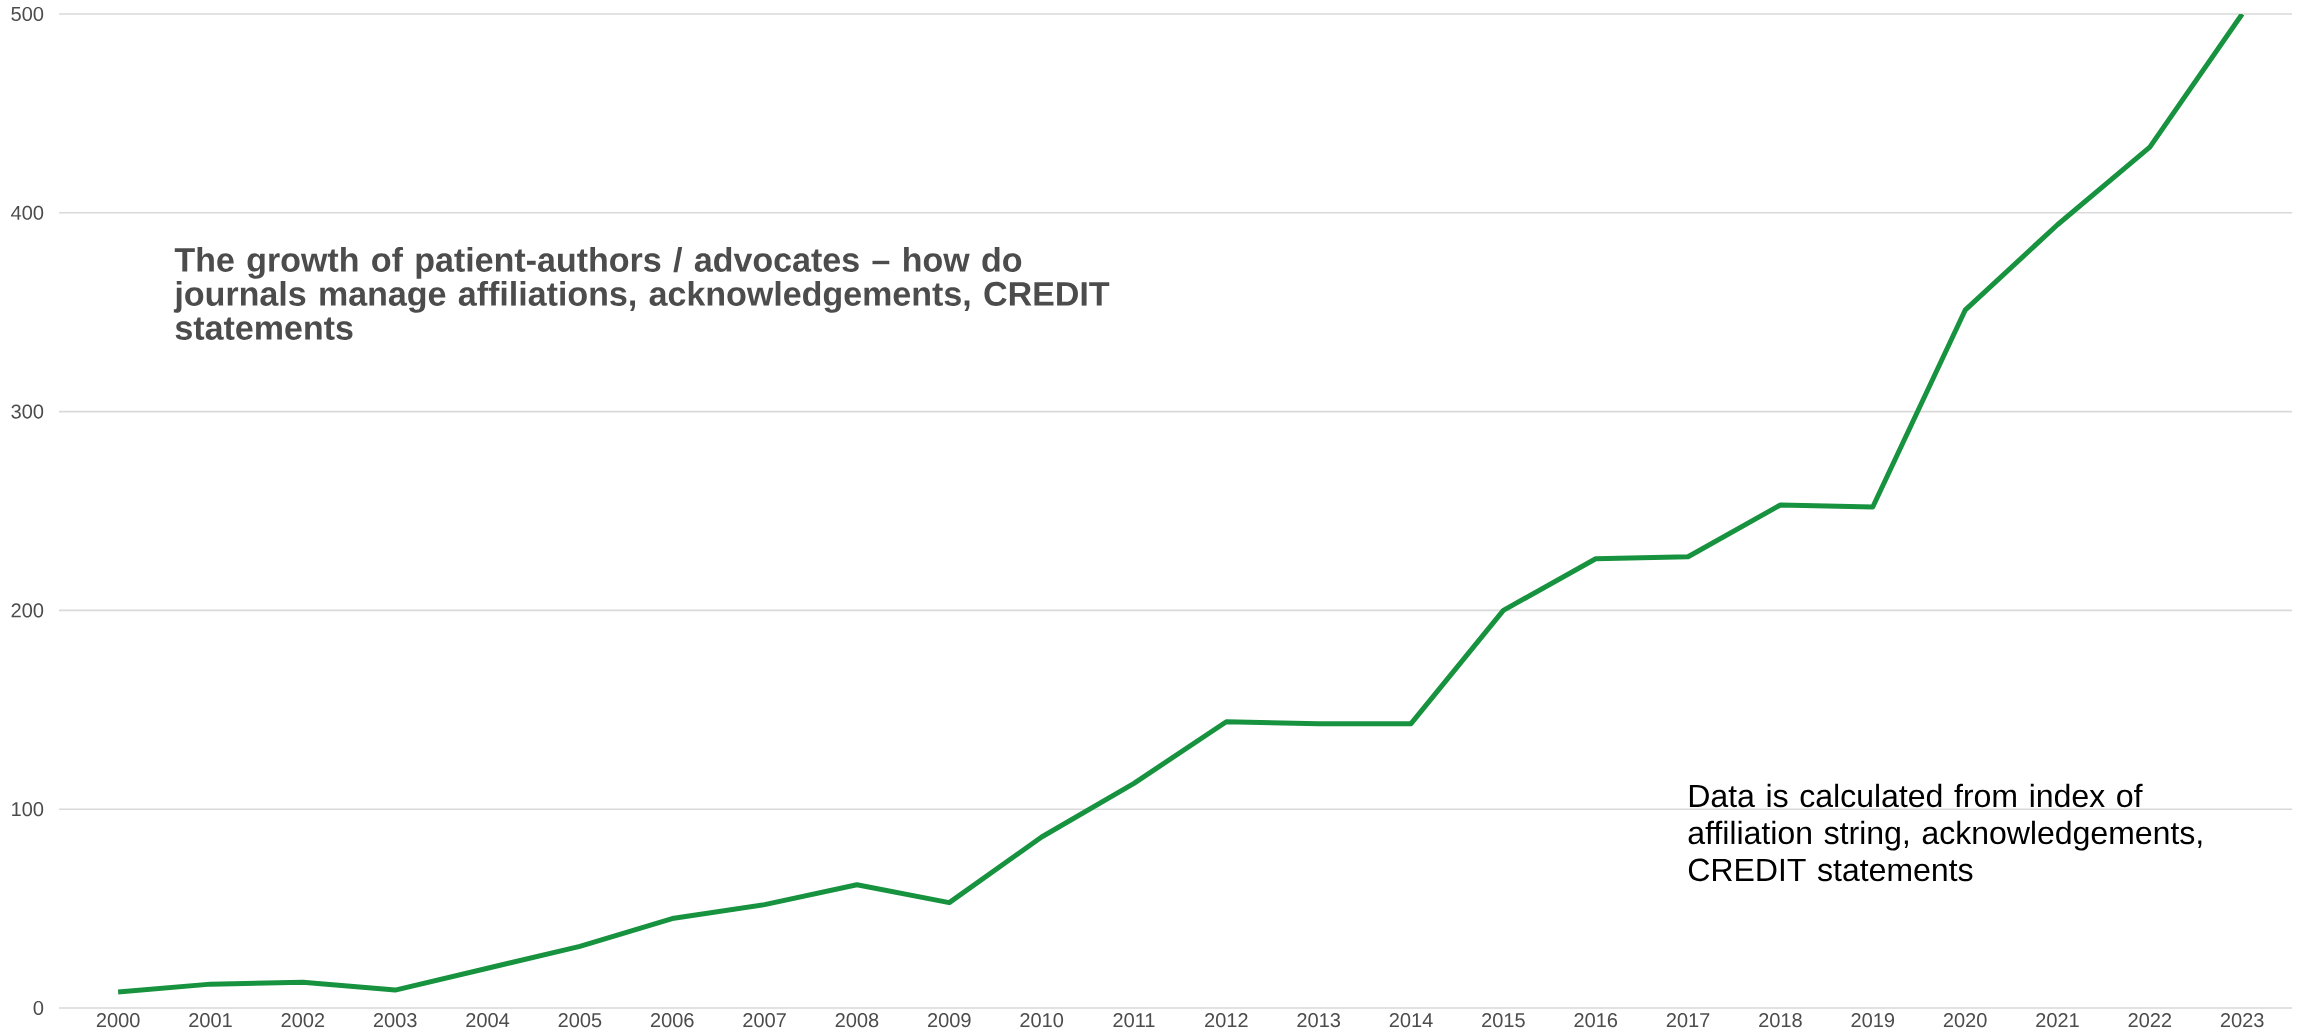 The width and height of the screenshot is (2310, 1036). Describe the element at coordinates (27, 610) in the screenshot. I see `y-tick-label: 200` at that location.